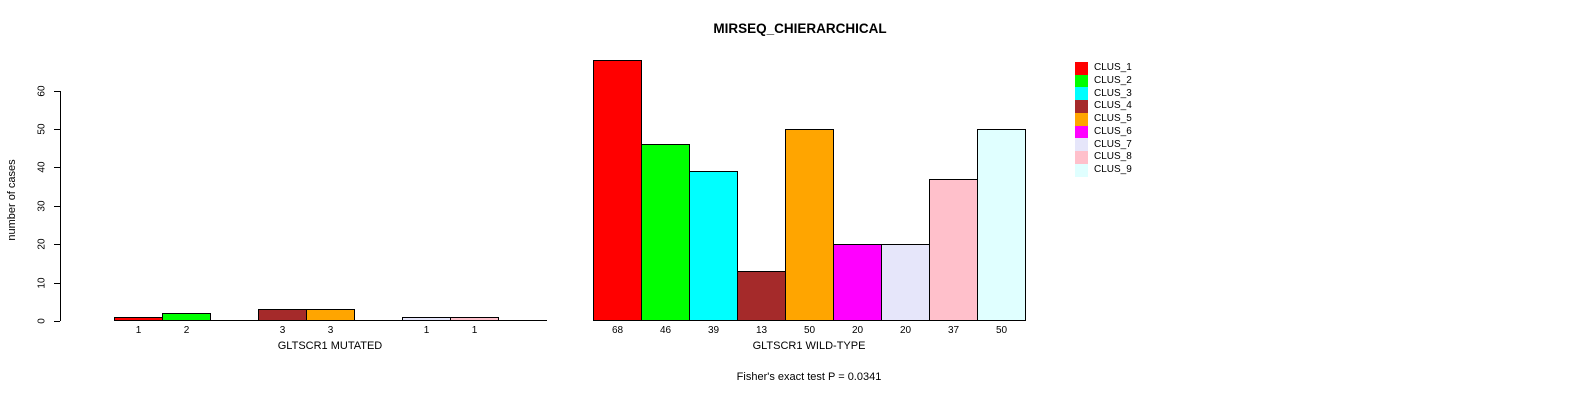  I want to click on y-axis-label: number of cases, so click(12, 200).